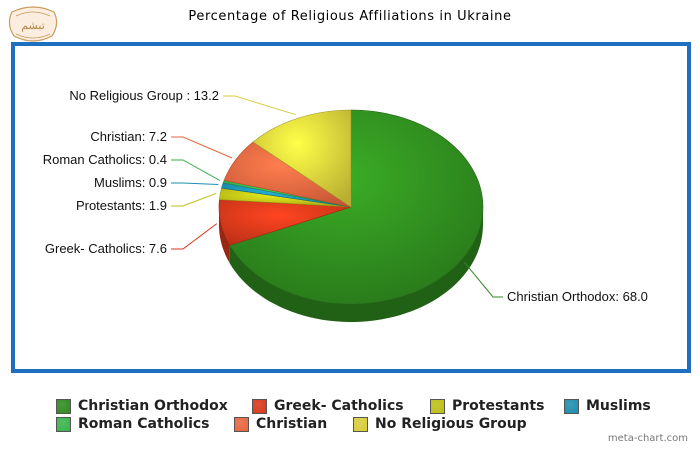 The image size is (700, 450). What do you see at coordinates (259, 105) in the screenshot?
I see `leader-line-no-religious-group` at bounding box center [259, 105].